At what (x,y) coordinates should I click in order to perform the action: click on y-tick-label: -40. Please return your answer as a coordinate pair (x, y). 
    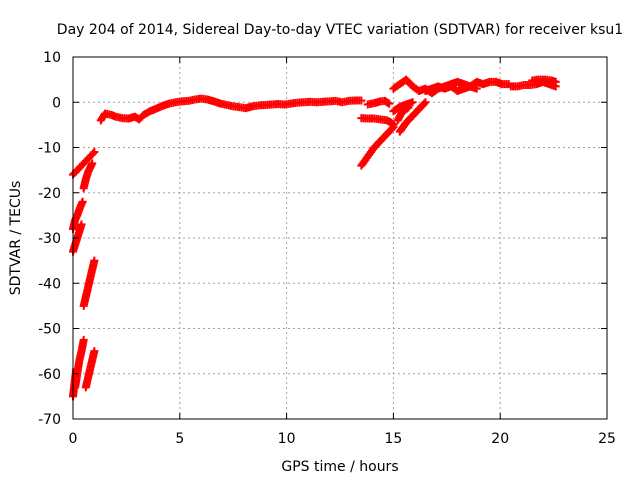
    Looking at the image, I should click on (49, 284).